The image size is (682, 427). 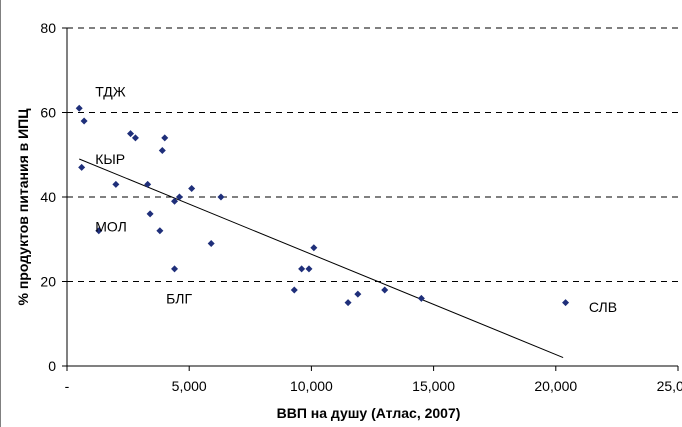 What do you see at coordinates (603, 307) in the screenshot?
I see `annotation-label: СЛВ` at bounding box center [603, 307].